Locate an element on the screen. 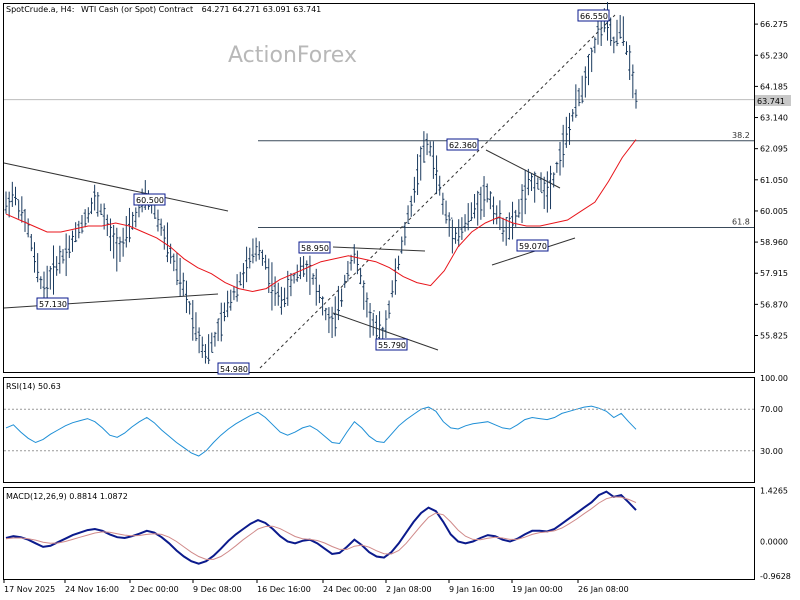 The height and width of the screenshot is (600, 800). macd-title: MACD(12,26,9) 0.8814 1.0872 is located at coordinates (67, 496).